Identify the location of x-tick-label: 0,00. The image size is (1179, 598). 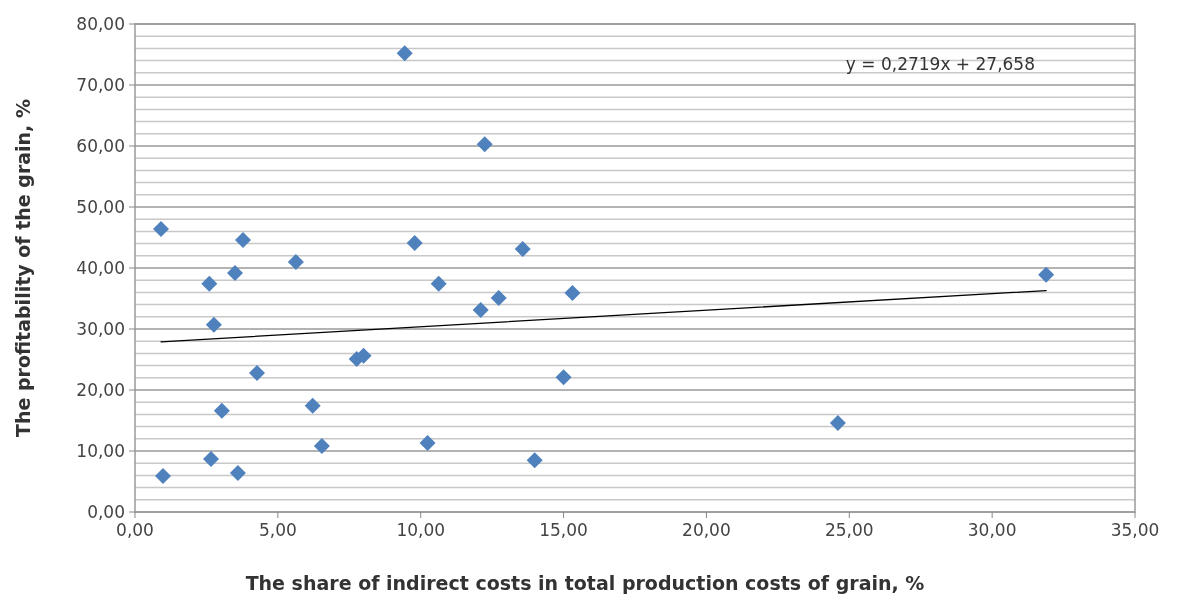
(135, 530).